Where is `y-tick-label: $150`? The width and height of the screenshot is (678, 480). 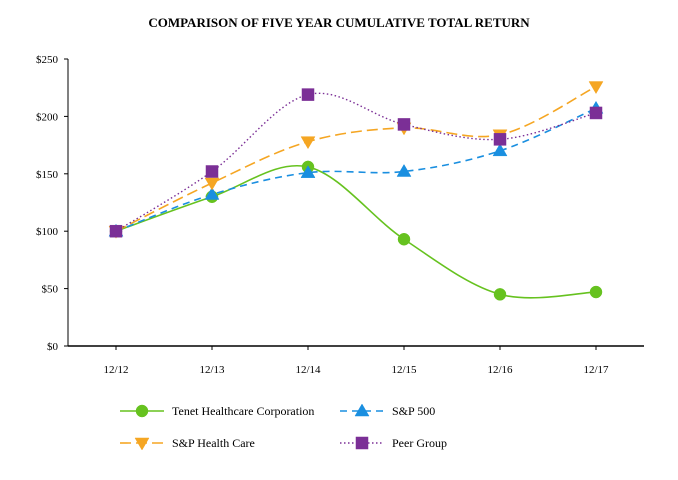 y-tick-label: $150 is located at coordinates (47, 175).